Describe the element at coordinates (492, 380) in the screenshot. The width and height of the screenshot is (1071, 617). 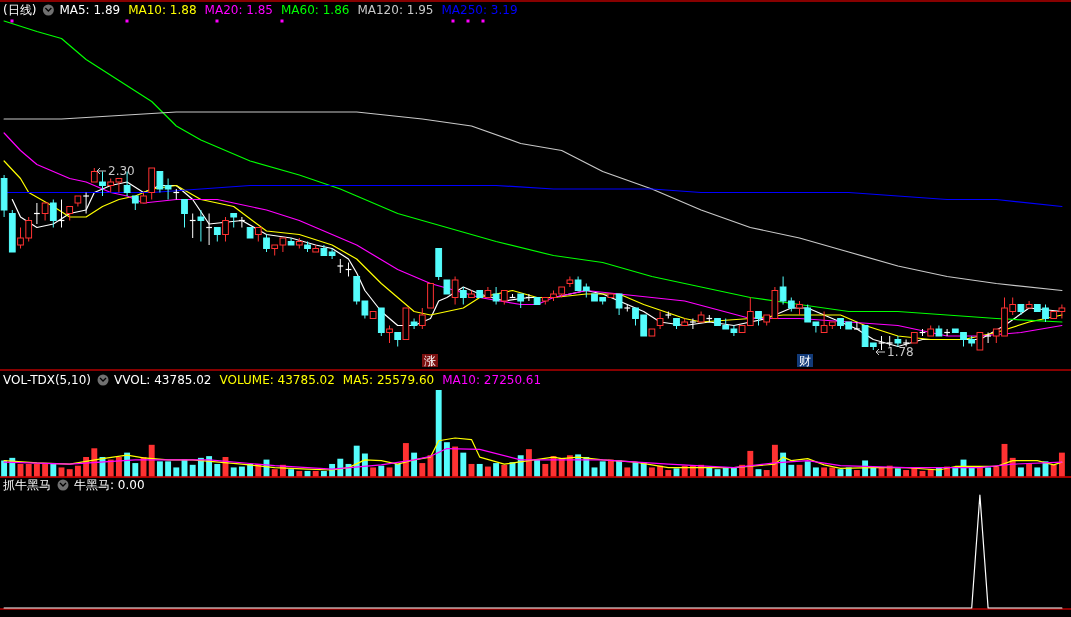
I see `text: MA10: 27250.61` at that location.